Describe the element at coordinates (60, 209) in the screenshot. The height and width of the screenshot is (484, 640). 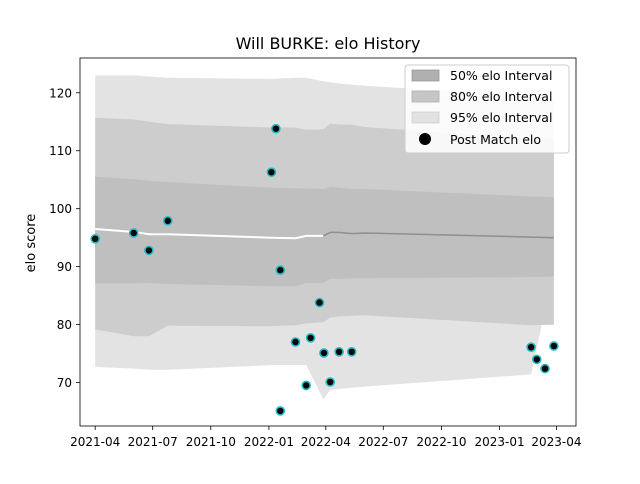
I see `y-tick-label: 100` at that location.